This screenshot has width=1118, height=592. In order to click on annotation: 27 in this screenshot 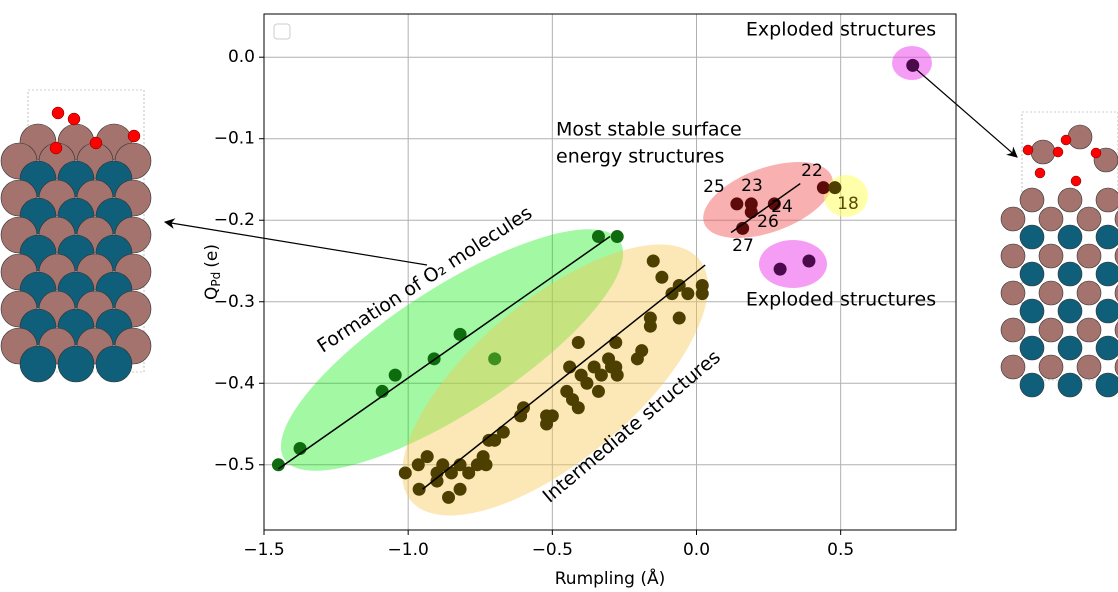, I will do `click(743, 246)`.